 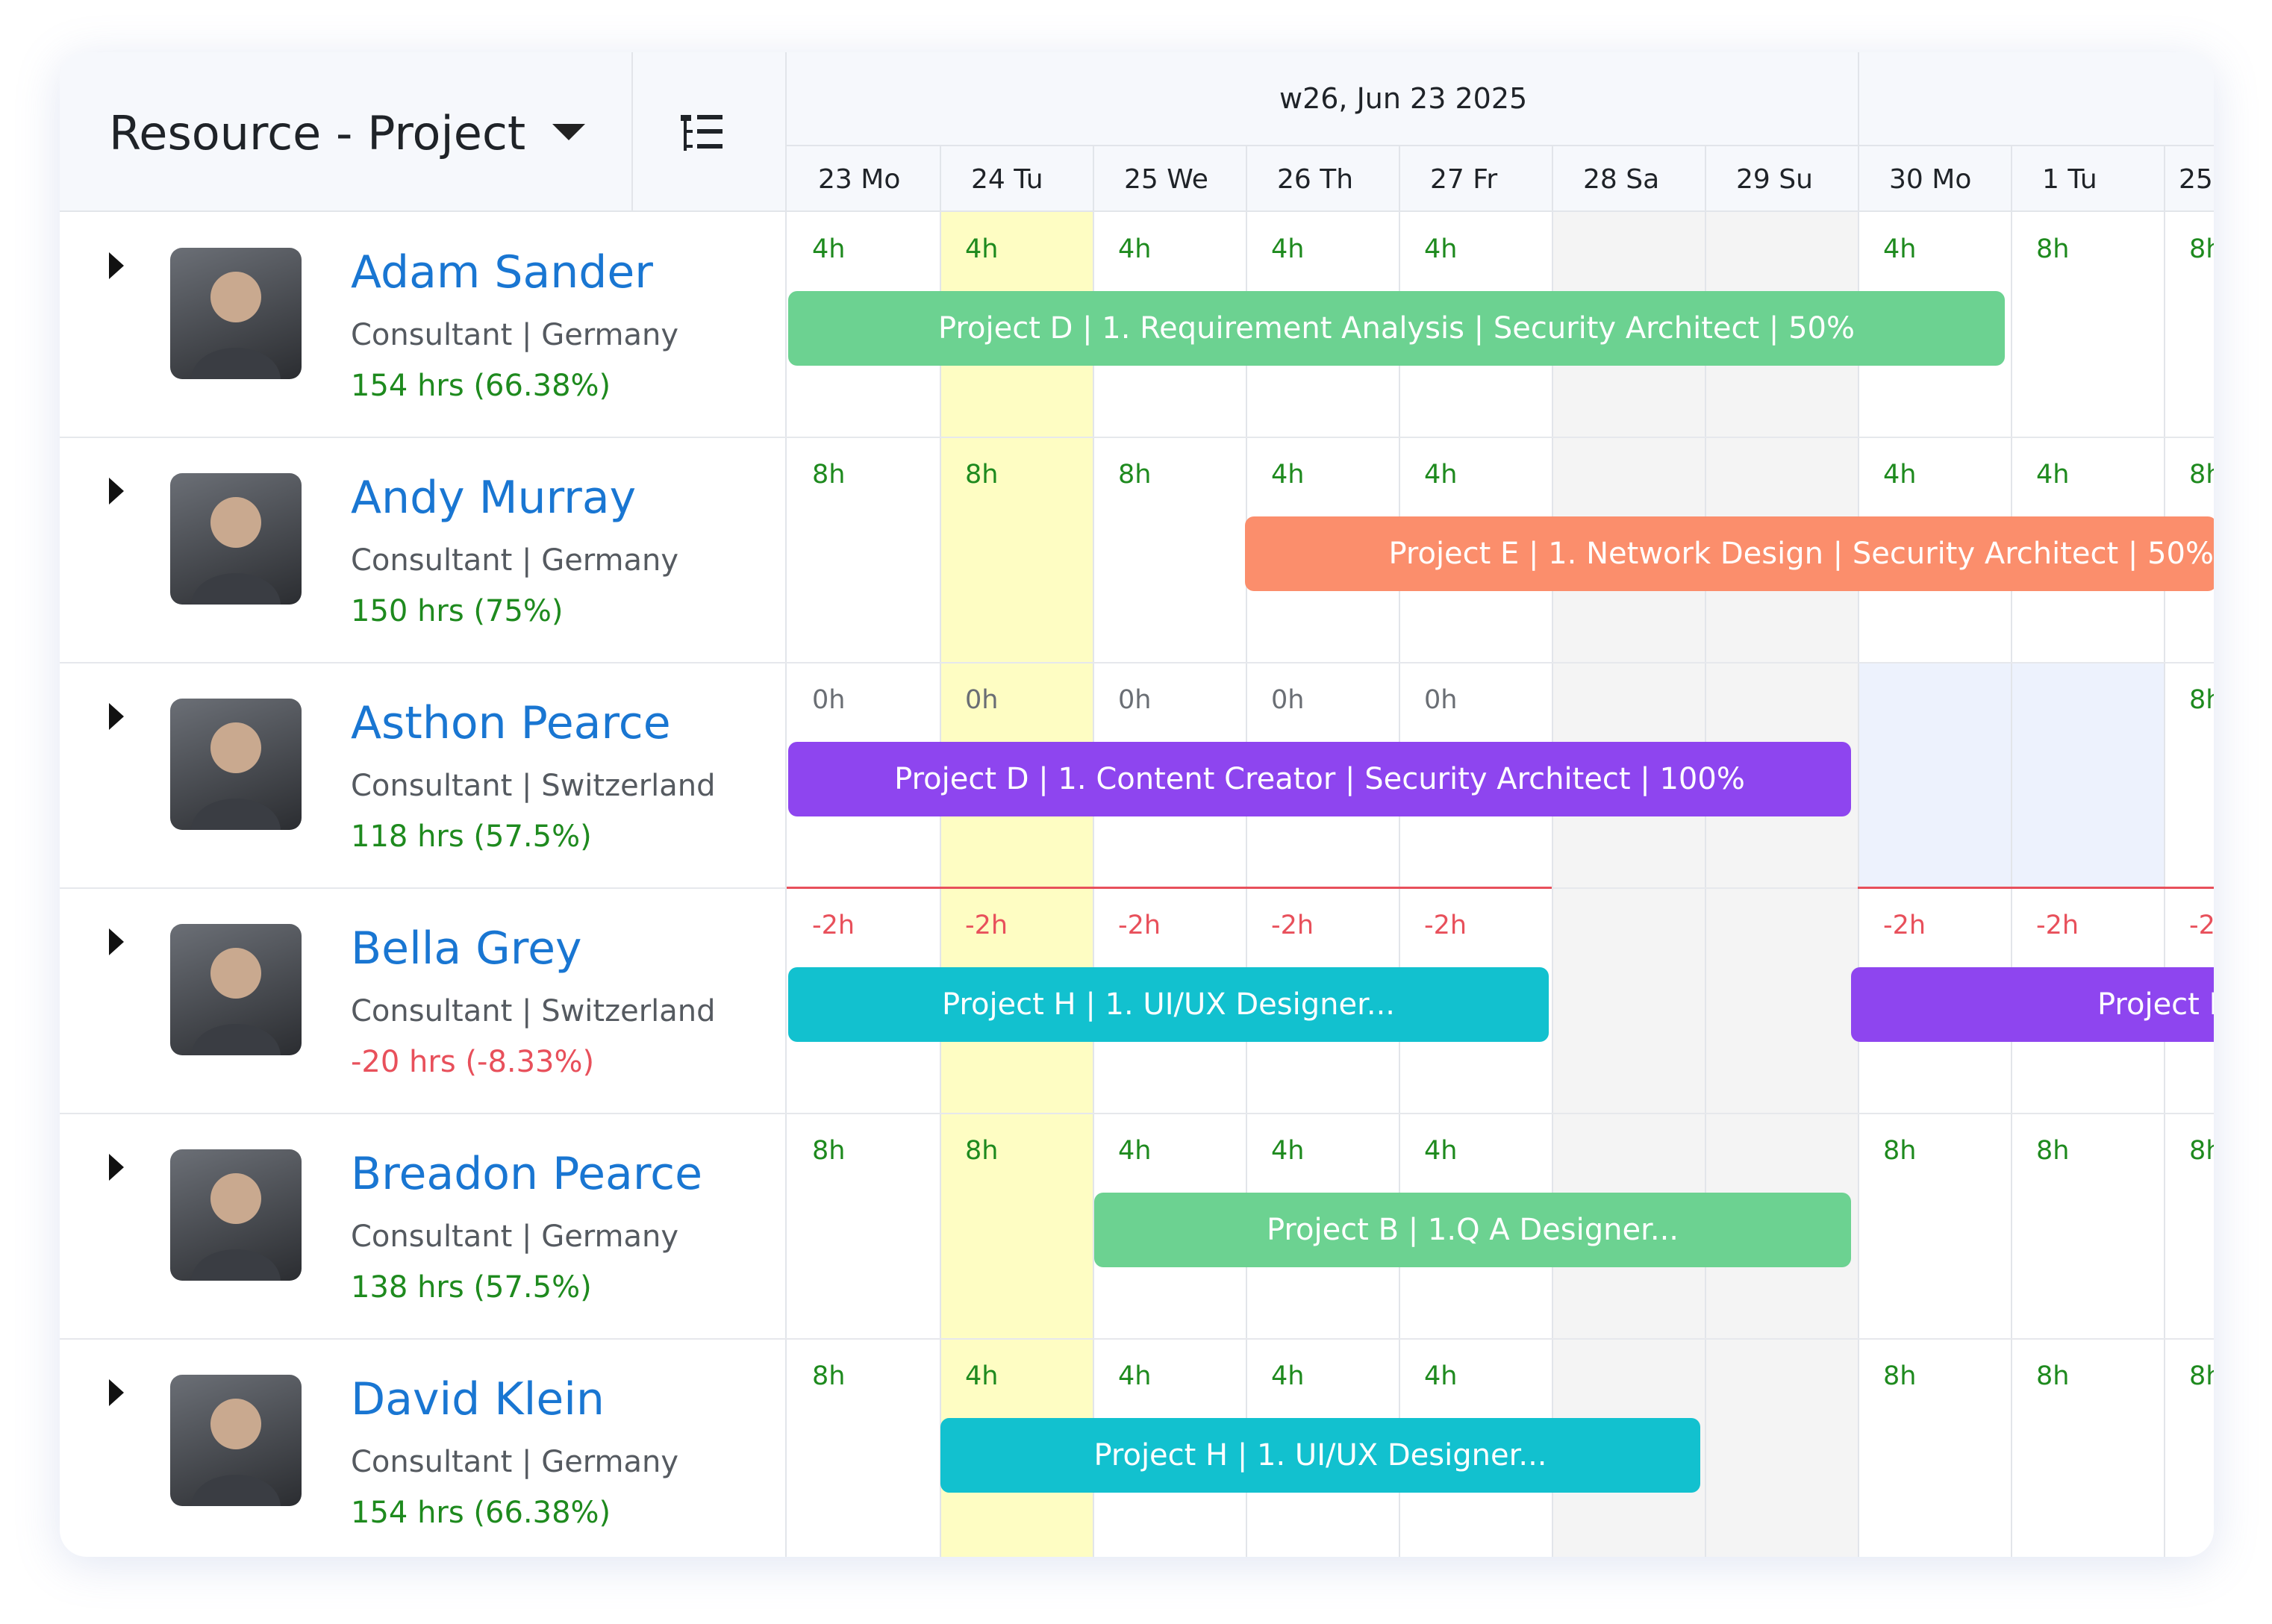 I want to click on day-header: 30 Mo, so click(x=1930, y=179).